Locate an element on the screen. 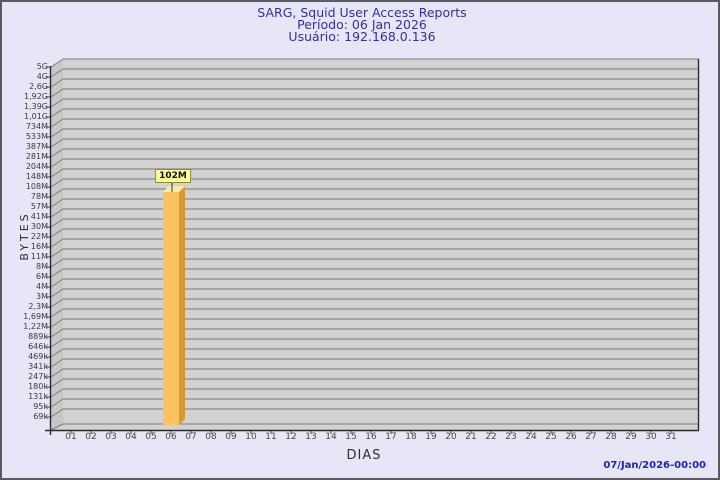 The width and height of the screenshot is (720, 480). x-tick-label: 24 is located at coordinates (531, 437).